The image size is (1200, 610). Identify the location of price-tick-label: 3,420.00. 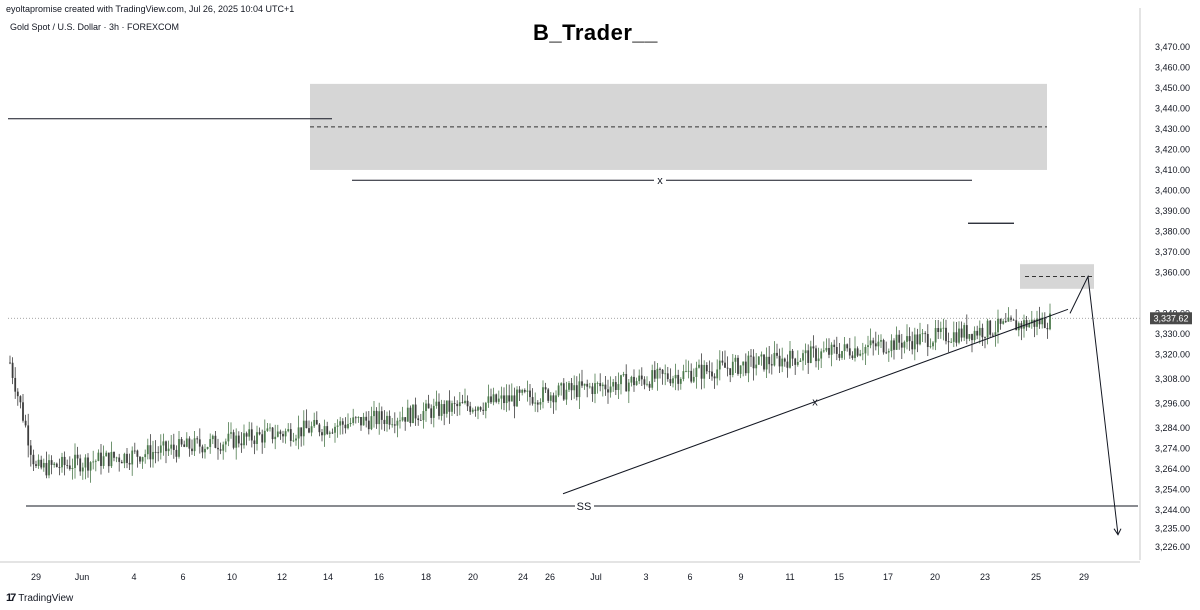
(1172, 149).